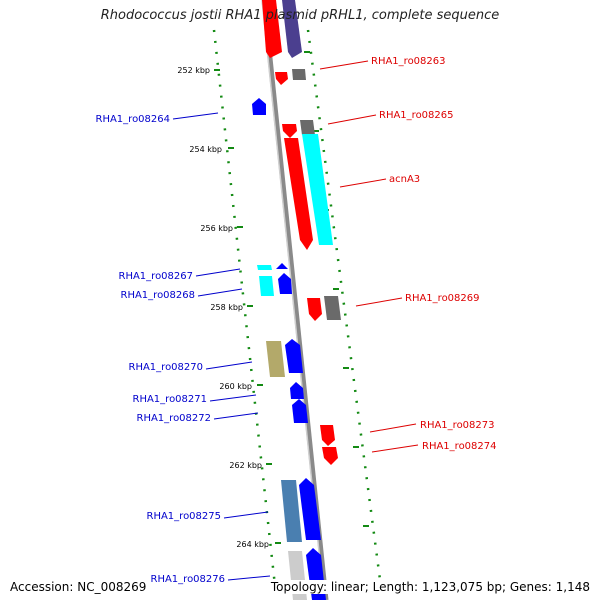 Image resolution: width=600 pixels, height=600 pixels. Describe the element at coordinates (272, 29) in the screenshot. I see `gene-ro08262` at that location.